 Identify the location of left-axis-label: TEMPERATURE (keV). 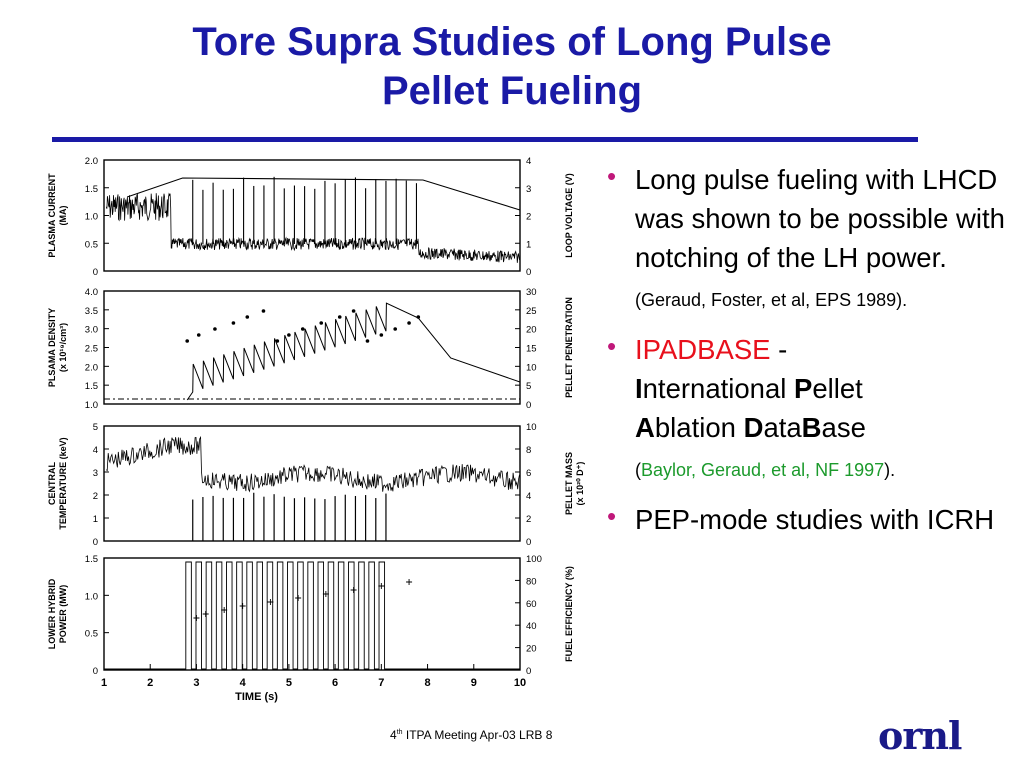
(63, 483).